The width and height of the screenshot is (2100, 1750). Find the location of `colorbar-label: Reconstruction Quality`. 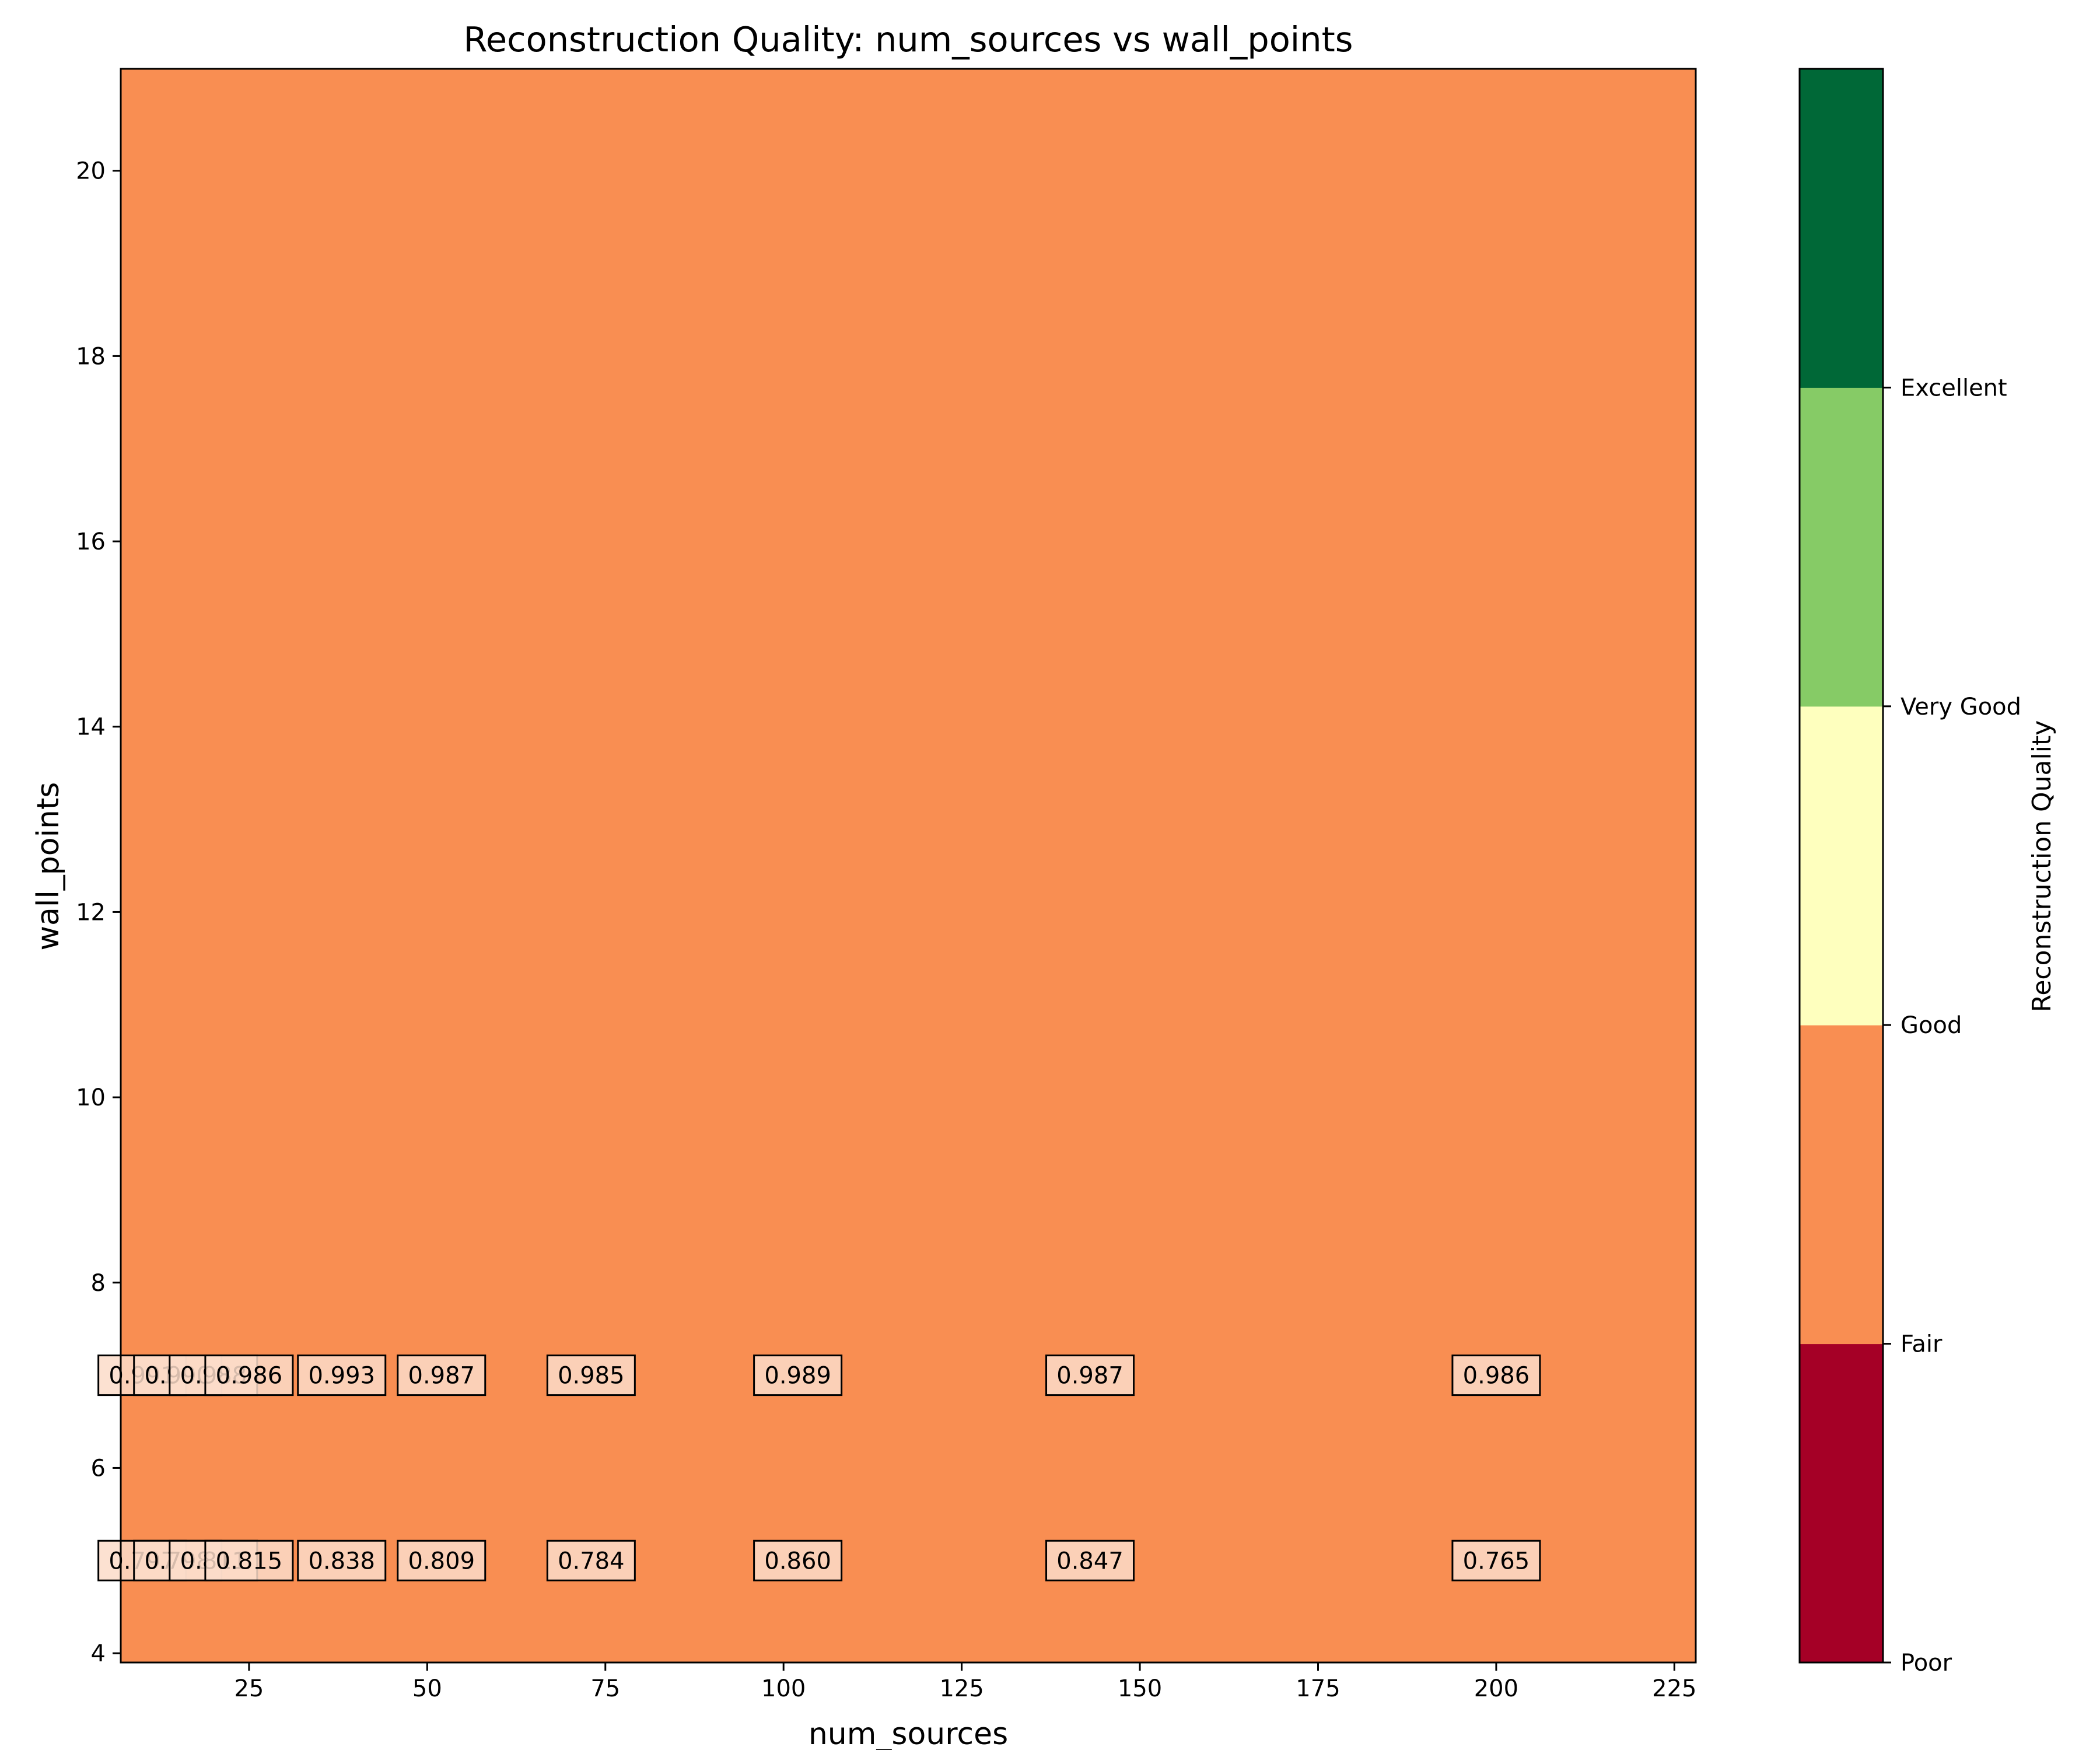

colorbar-label: Reconstruction Quality is located at coordinates (2042, 866).